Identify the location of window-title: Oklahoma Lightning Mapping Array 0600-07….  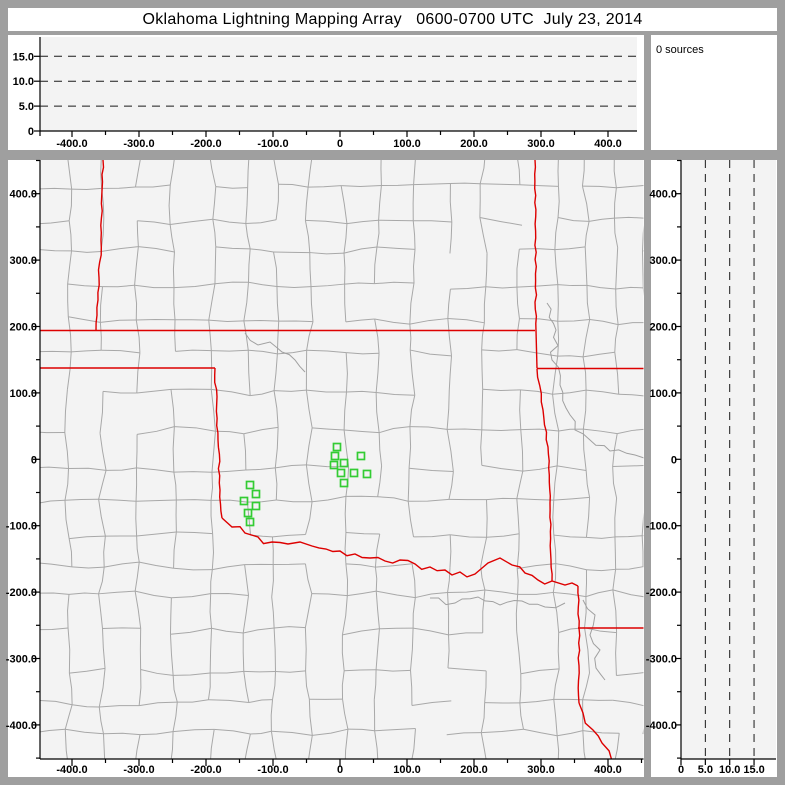
(392, 19).